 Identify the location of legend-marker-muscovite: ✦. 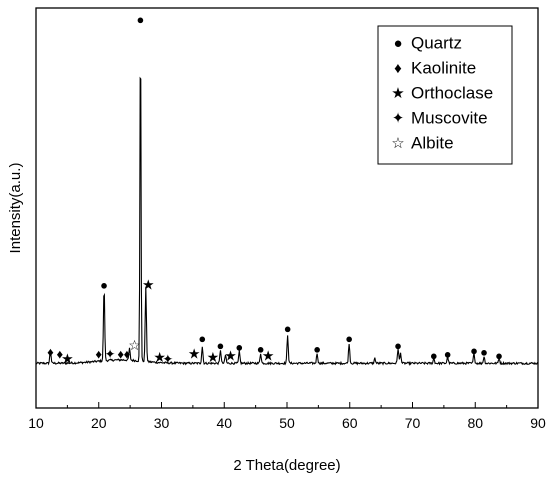
(398, 118).